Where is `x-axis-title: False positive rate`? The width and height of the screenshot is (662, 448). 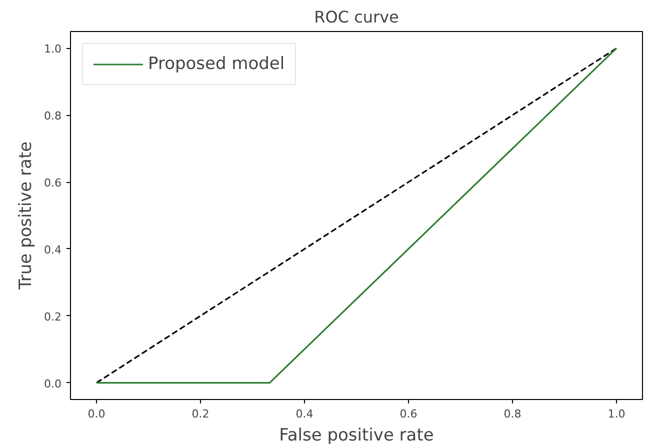
x-axis-title: False positive rate is located at coordinates (356, 436).